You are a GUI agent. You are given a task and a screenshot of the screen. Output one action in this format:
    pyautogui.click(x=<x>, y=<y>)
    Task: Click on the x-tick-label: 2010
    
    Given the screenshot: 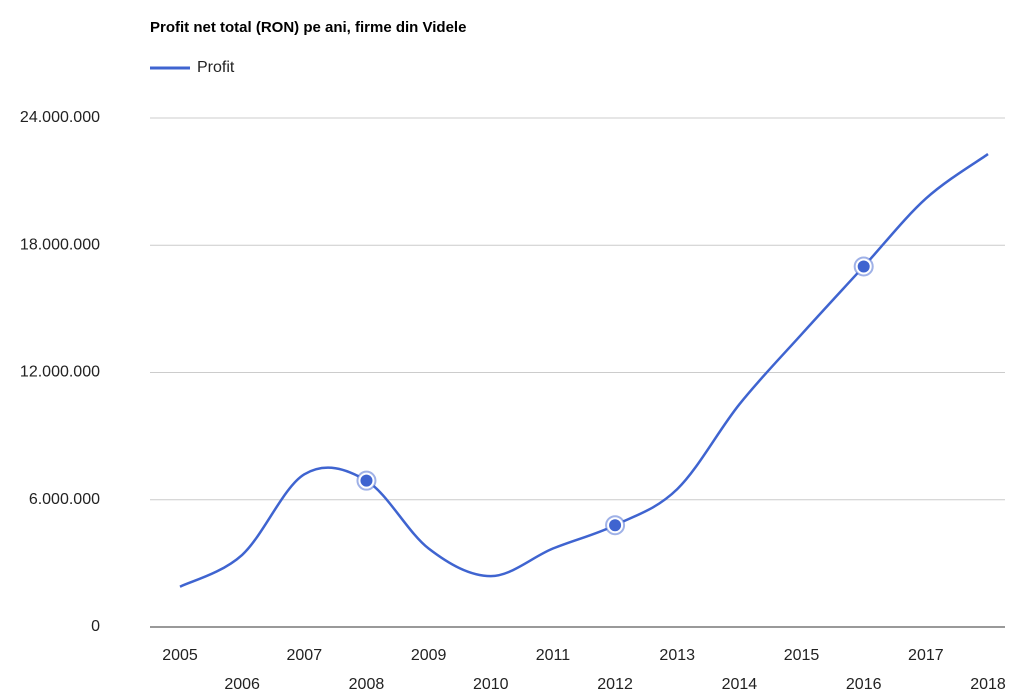 What is the action you would take?
    pyautogui.click(x=491, y=684)
    